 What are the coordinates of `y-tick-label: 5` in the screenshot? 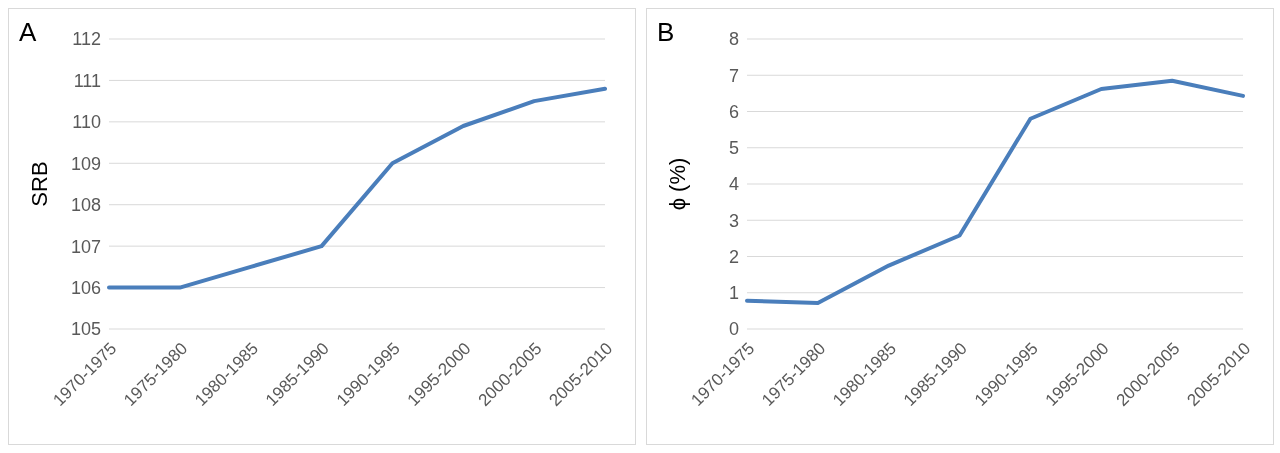 It's located at (733, 148).